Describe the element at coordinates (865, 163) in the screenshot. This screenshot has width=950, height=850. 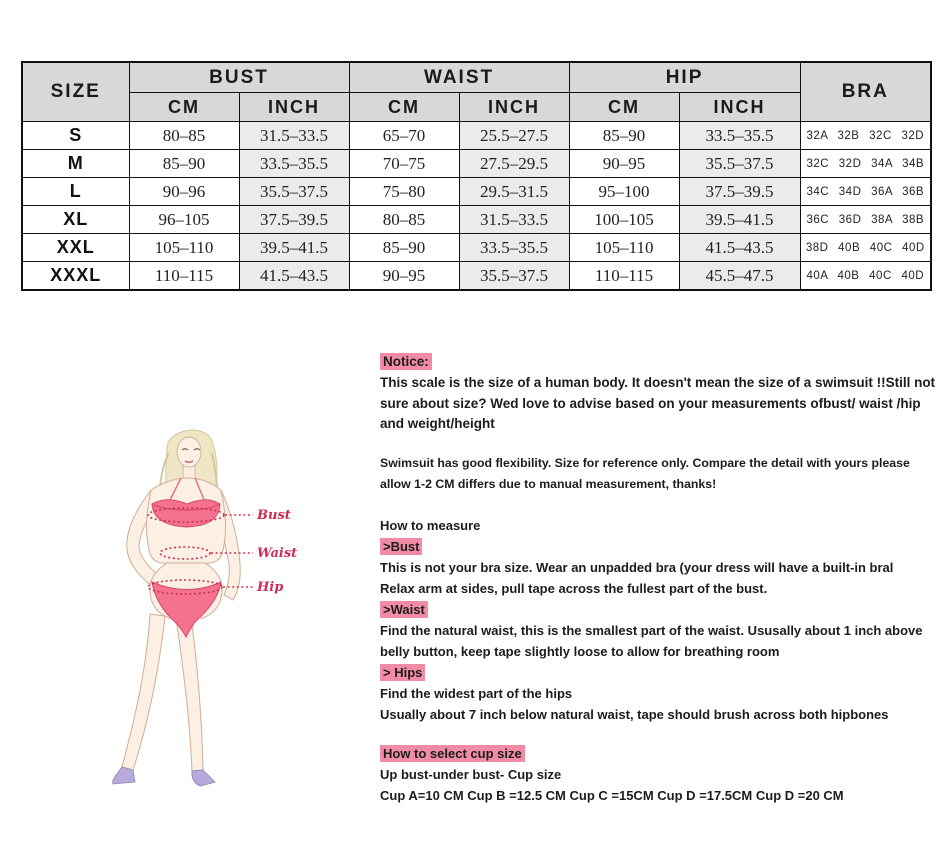
I see `bra-cell: 32C 32D 34A 34B` at that location.